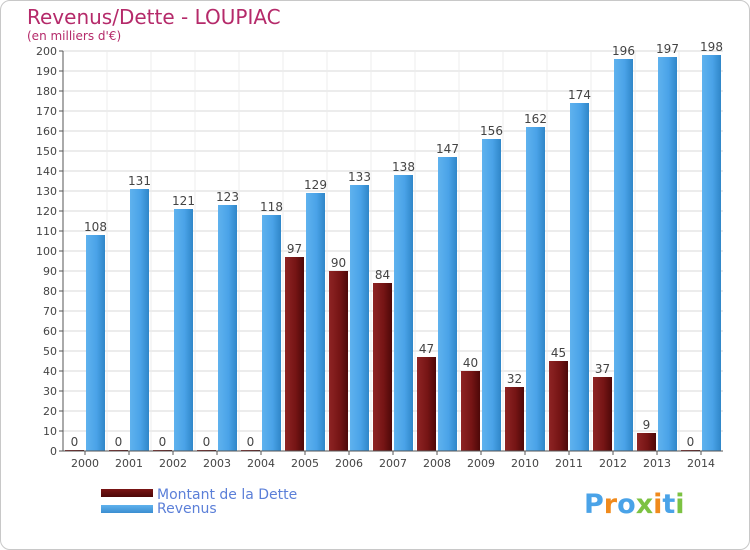 This screenshot has height=550, width=750. I want to click on y-tick-label: 170, so click(46, 111).